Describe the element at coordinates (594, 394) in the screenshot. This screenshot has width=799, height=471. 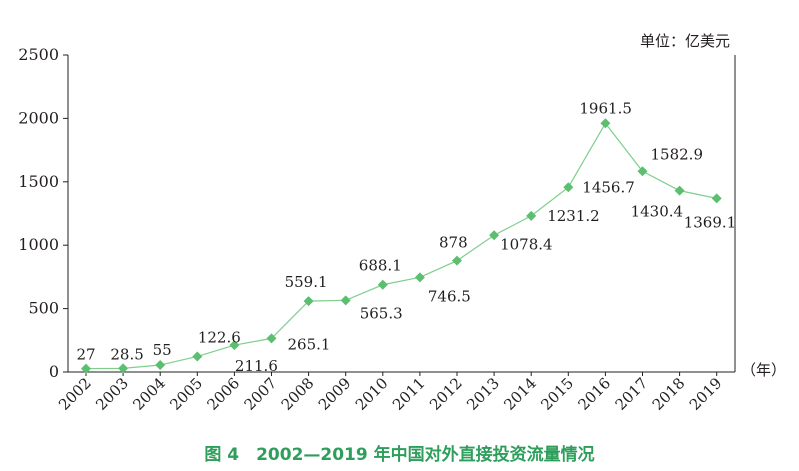
I see `x-tick-label: 2016` at that location.